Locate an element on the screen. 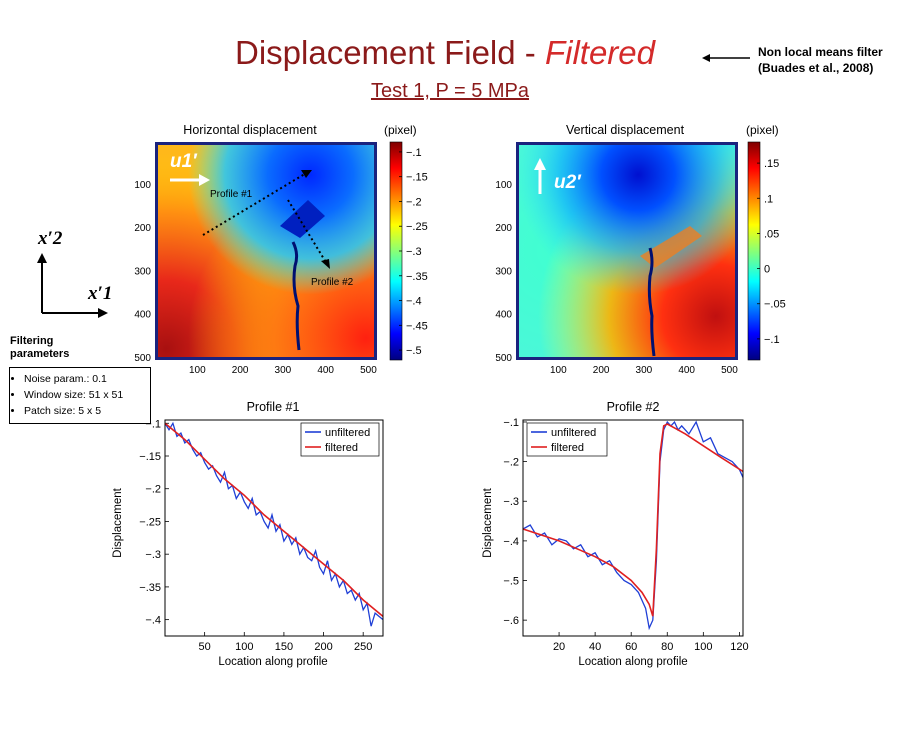  profile1-series-filtered is located at coordinates (274, 520).